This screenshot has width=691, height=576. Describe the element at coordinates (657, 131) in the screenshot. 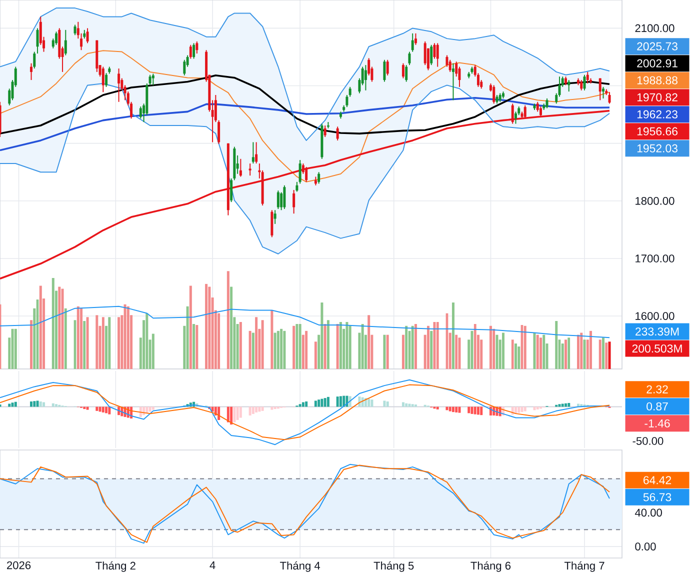

I see `text: 1956.66` at that location.